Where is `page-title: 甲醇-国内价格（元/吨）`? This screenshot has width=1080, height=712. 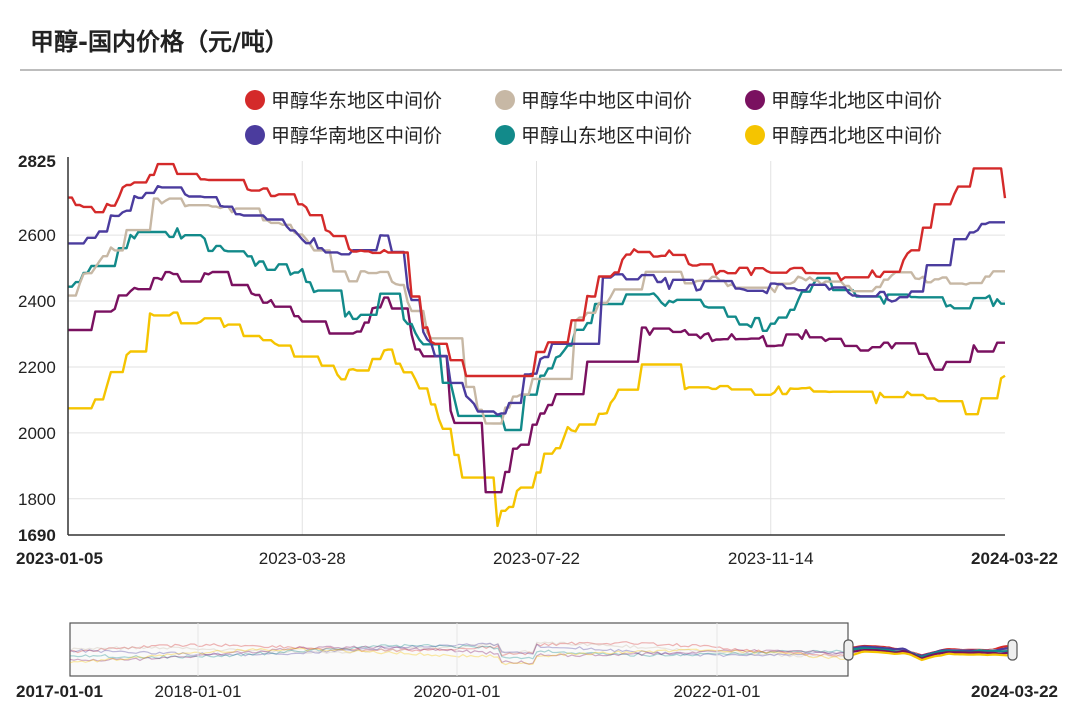
page-title: 甲醇-国内价格（元/吨） is located at coordinates (159, 42).